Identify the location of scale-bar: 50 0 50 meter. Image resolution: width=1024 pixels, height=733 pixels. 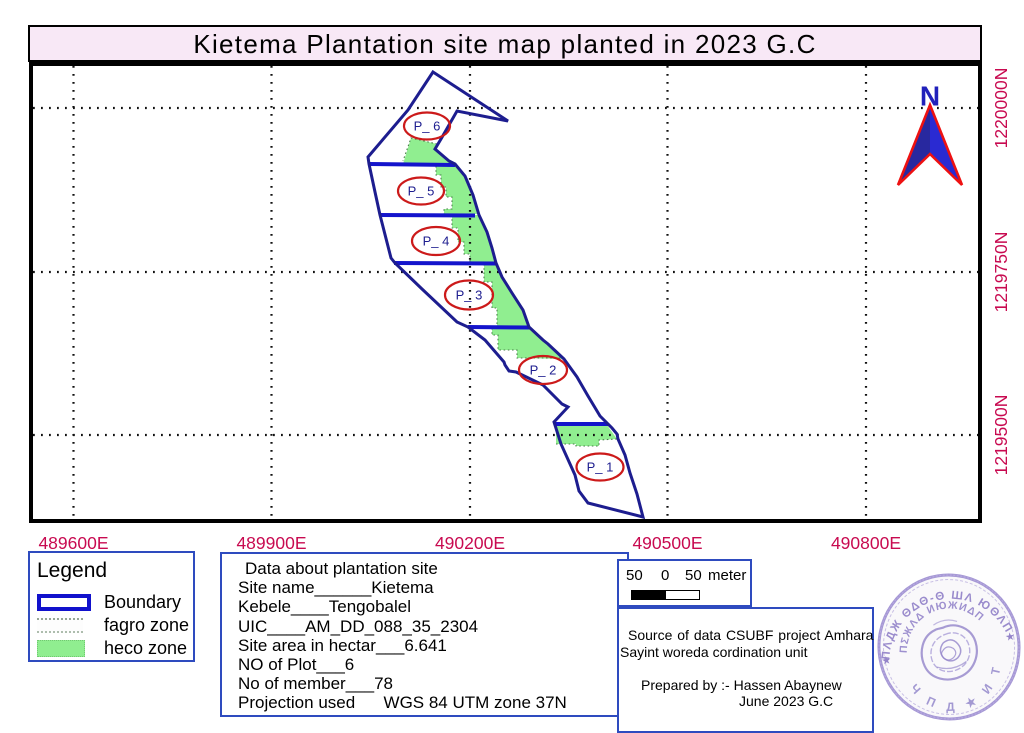
(684, 583).